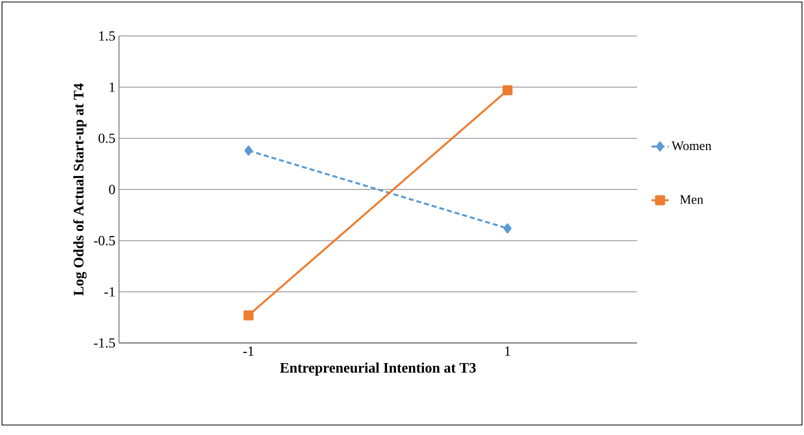 This screenshot has height=435, width=804. What do you see at coordinates (107, 36) in the screenshot?
I see `y-tick-label: 1.5` at bounding box center [107, 36].